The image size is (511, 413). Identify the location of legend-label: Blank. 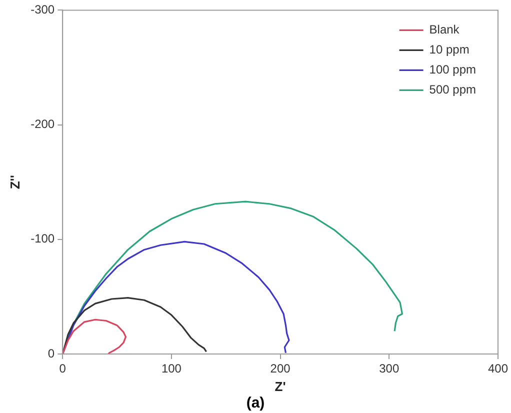
(444, 29).